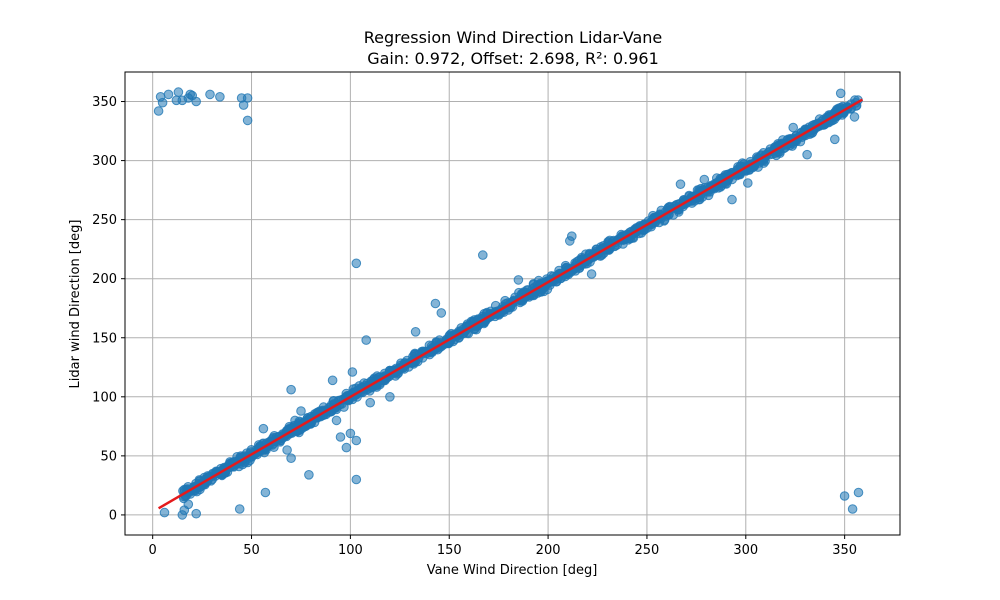 The width and height of the screenshot is (1000, 600). What do you see at coordinates (104, 102) in the screenshot?
I see `y-tick-label: 350` at bounding box center [104, 102].